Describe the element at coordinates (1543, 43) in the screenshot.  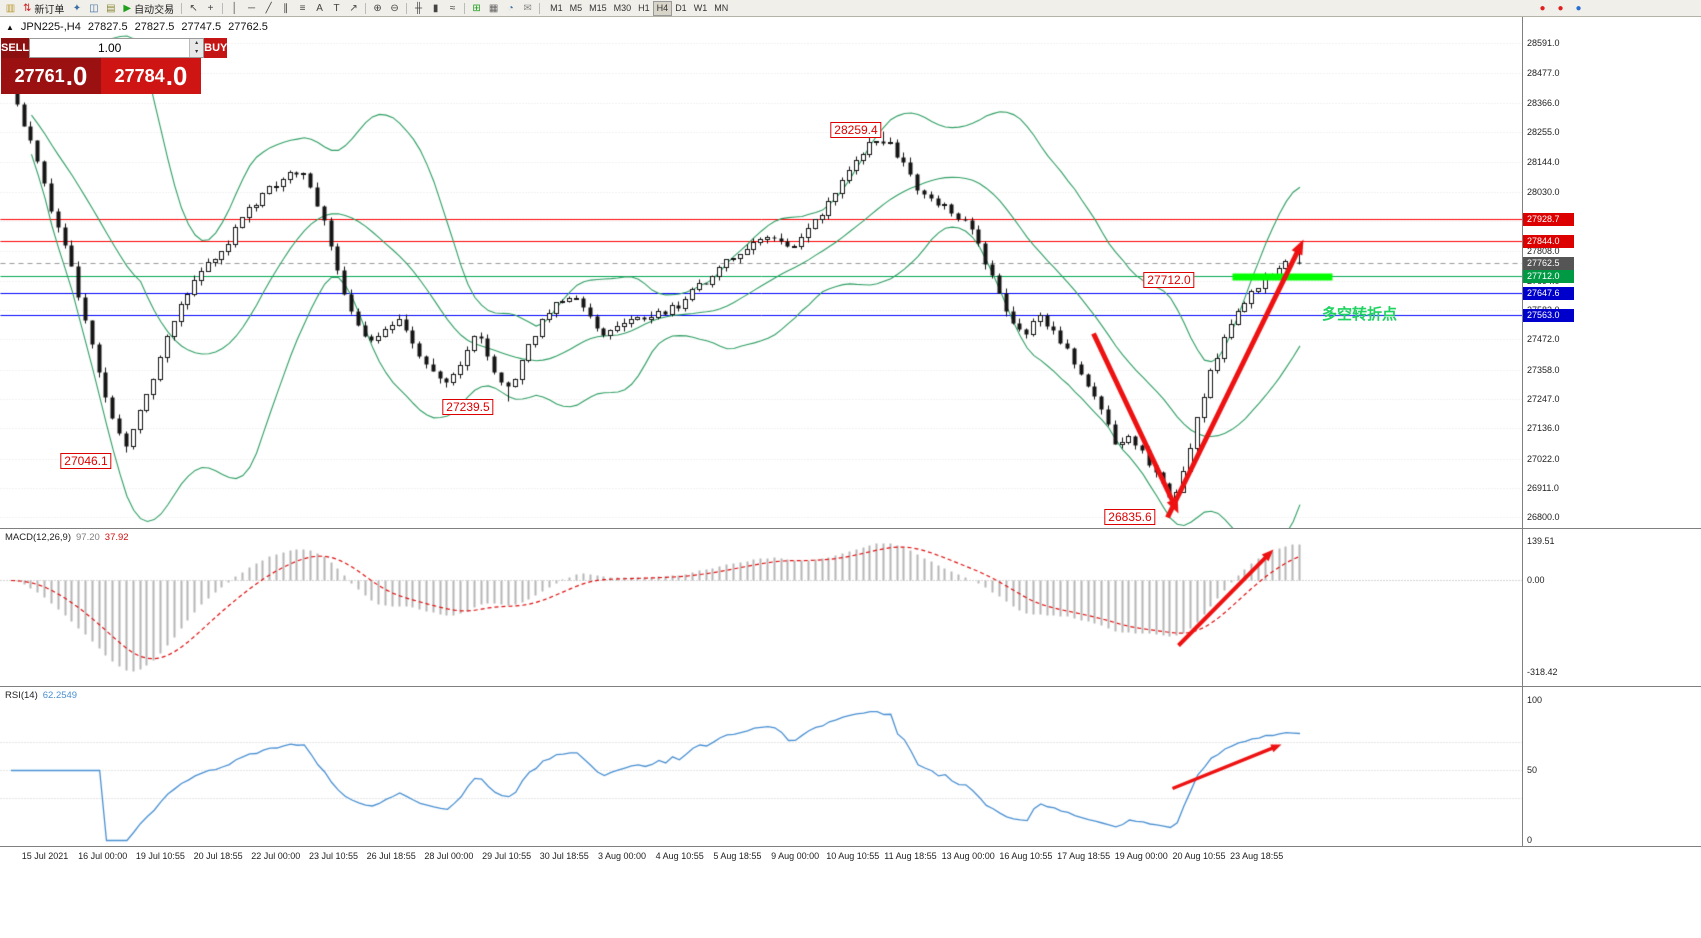
I see `price-axis-label: 28591.0` at that location.